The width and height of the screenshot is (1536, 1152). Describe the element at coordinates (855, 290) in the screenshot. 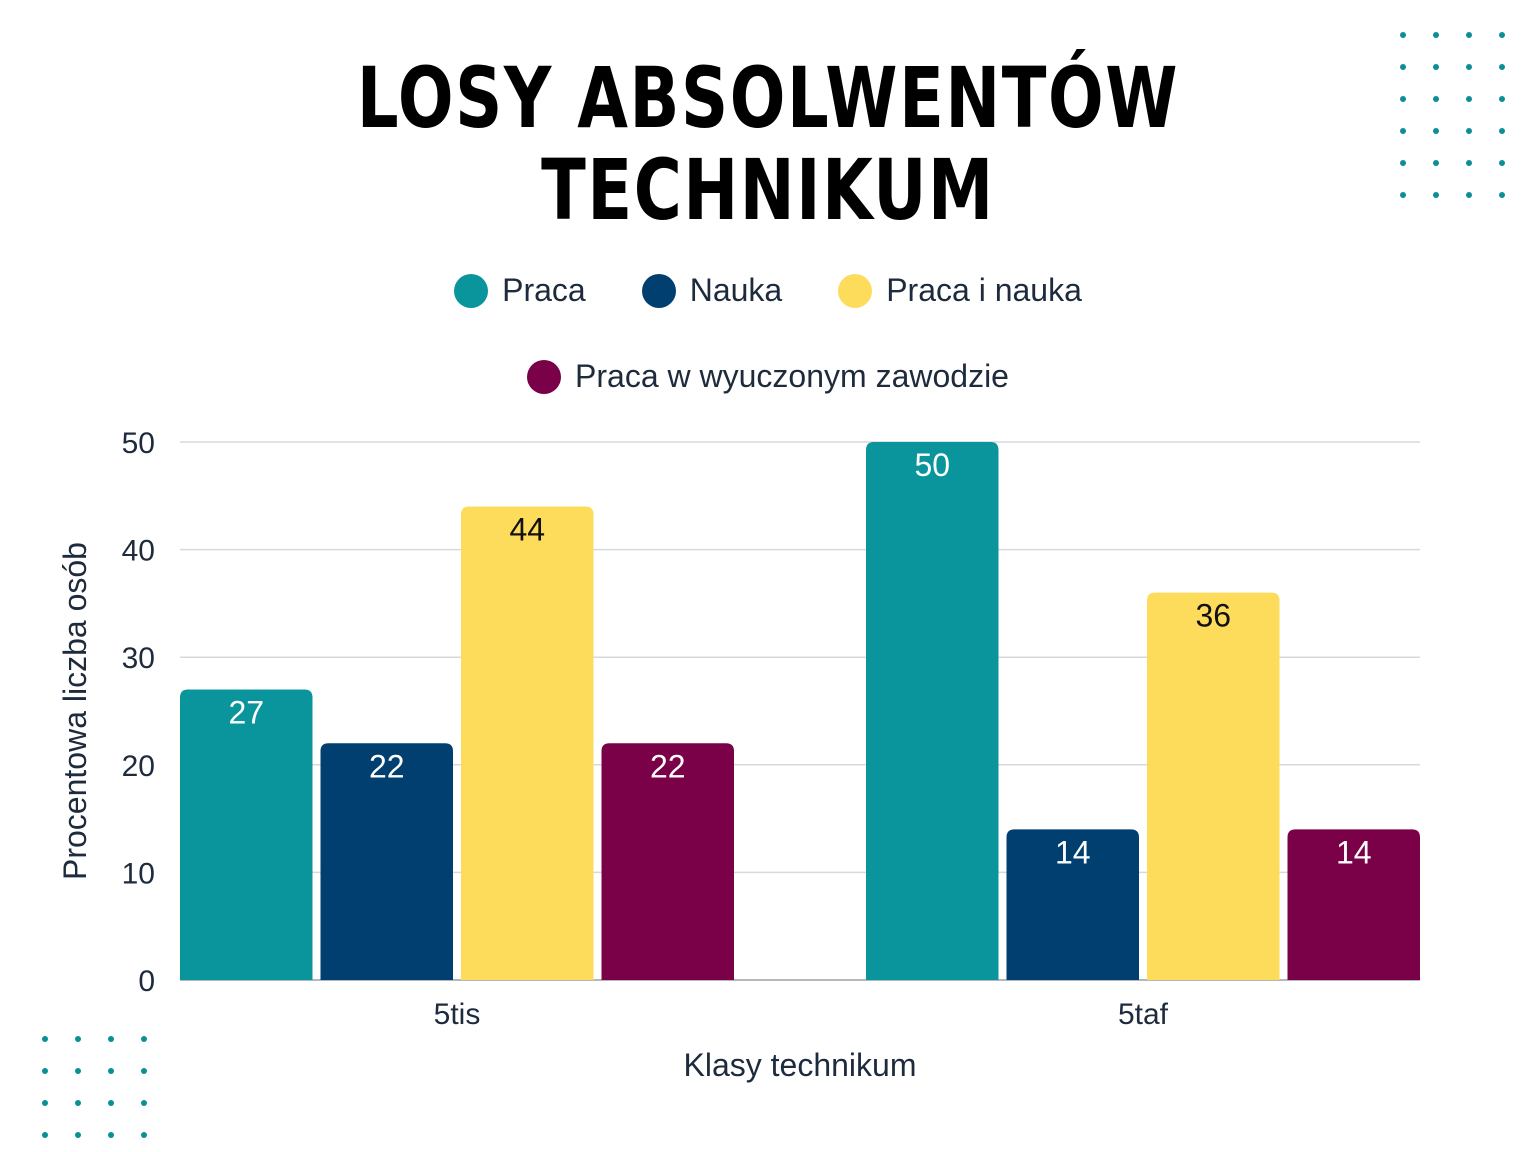

I see `legend-swatch-praca-i-nauka` at that location.